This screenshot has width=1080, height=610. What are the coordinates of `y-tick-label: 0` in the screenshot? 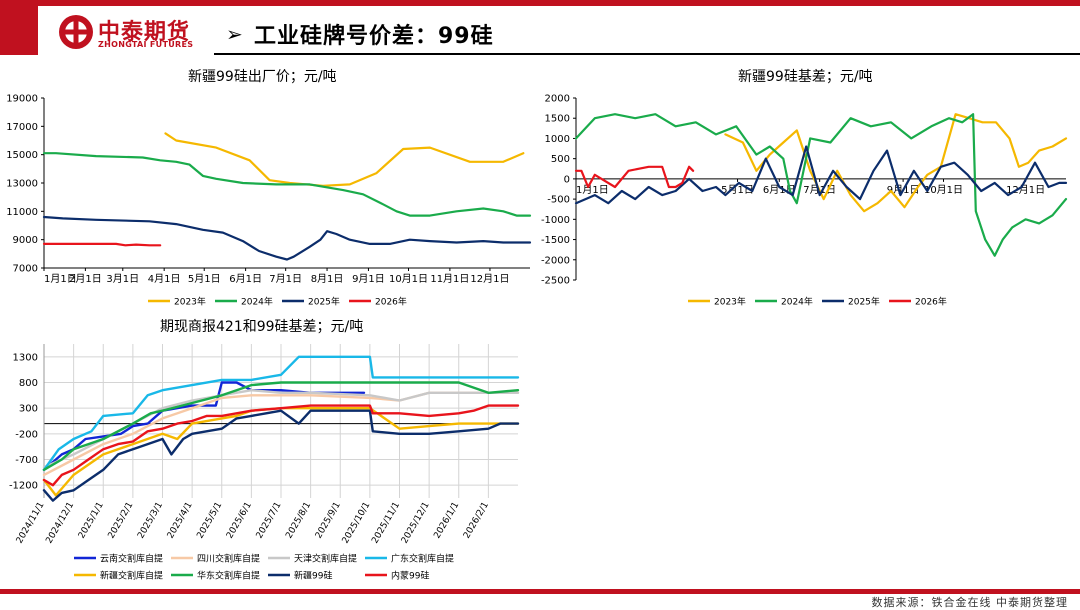 It's located at (567, 179).